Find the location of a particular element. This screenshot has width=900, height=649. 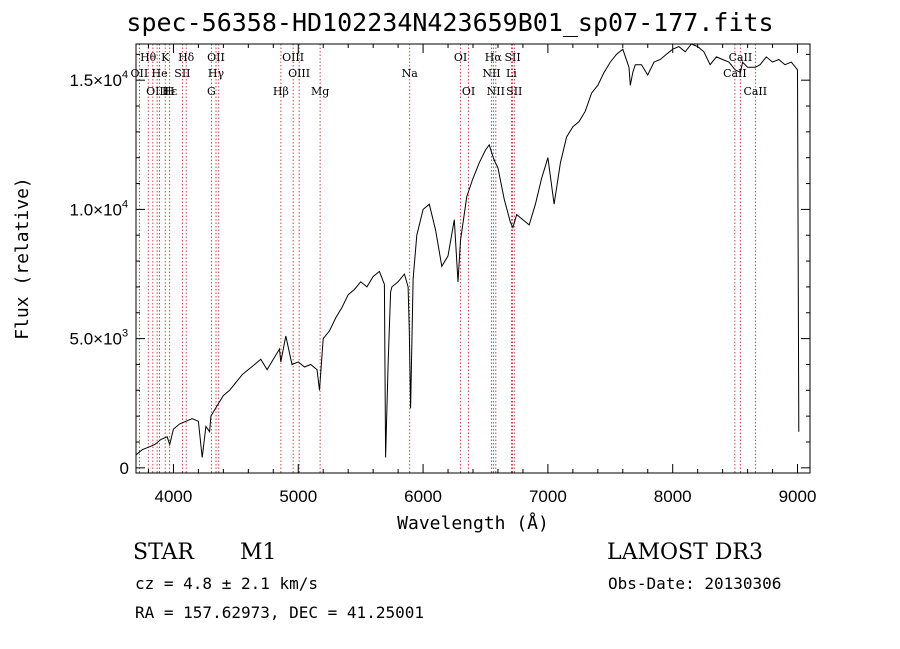

marker-label: Mg is located at coordinates (320, 91).